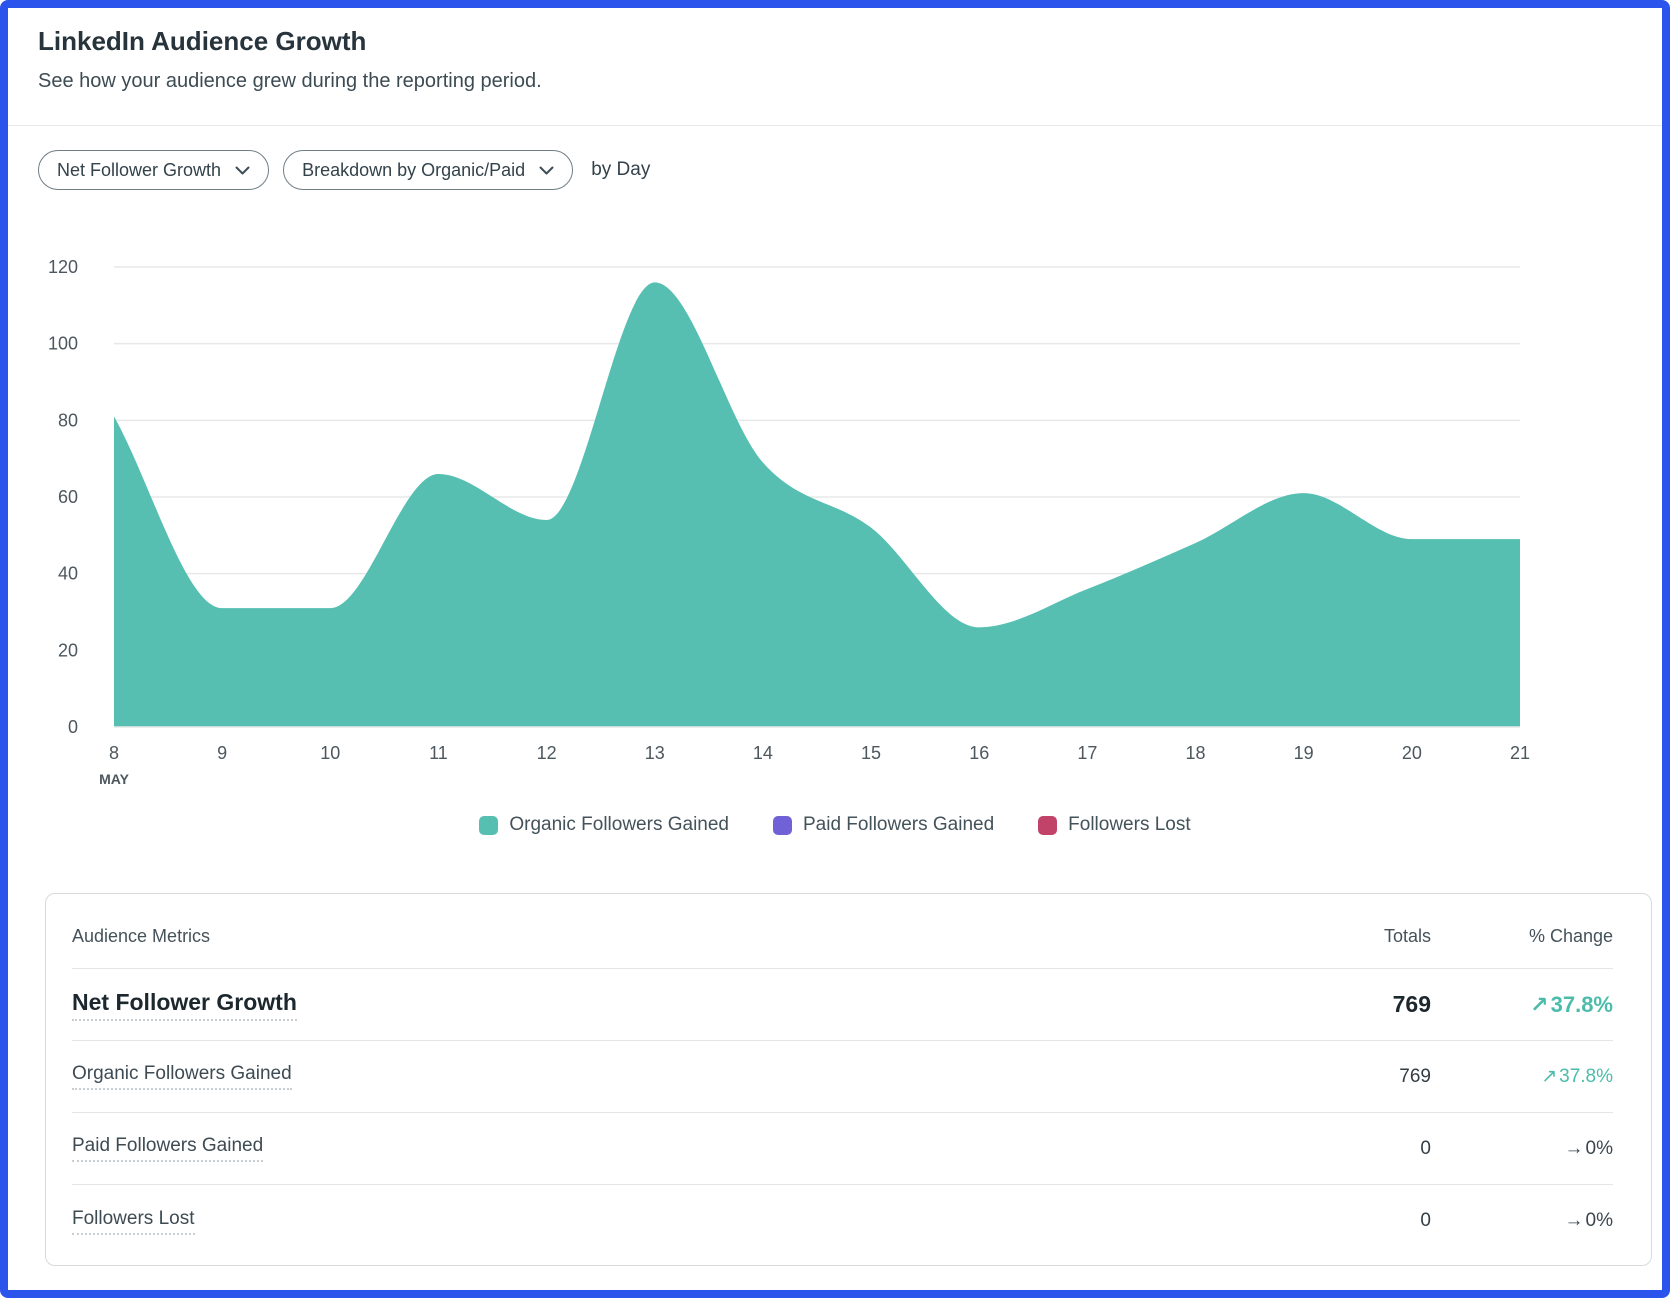  Describe the element at coordinates (438, 753) in the screenshot. I see `x-axis-tick-label: 11` at that location.